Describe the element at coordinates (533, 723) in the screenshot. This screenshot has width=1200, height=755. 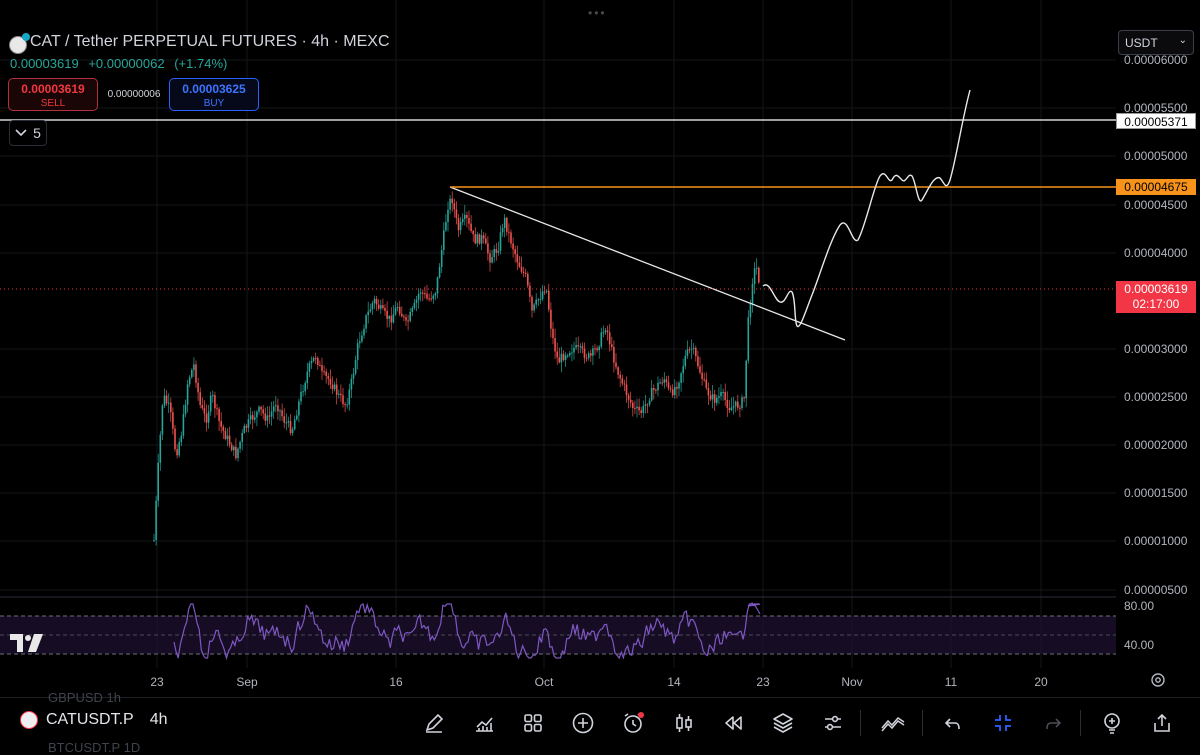
I see `grid-icon` at that location.